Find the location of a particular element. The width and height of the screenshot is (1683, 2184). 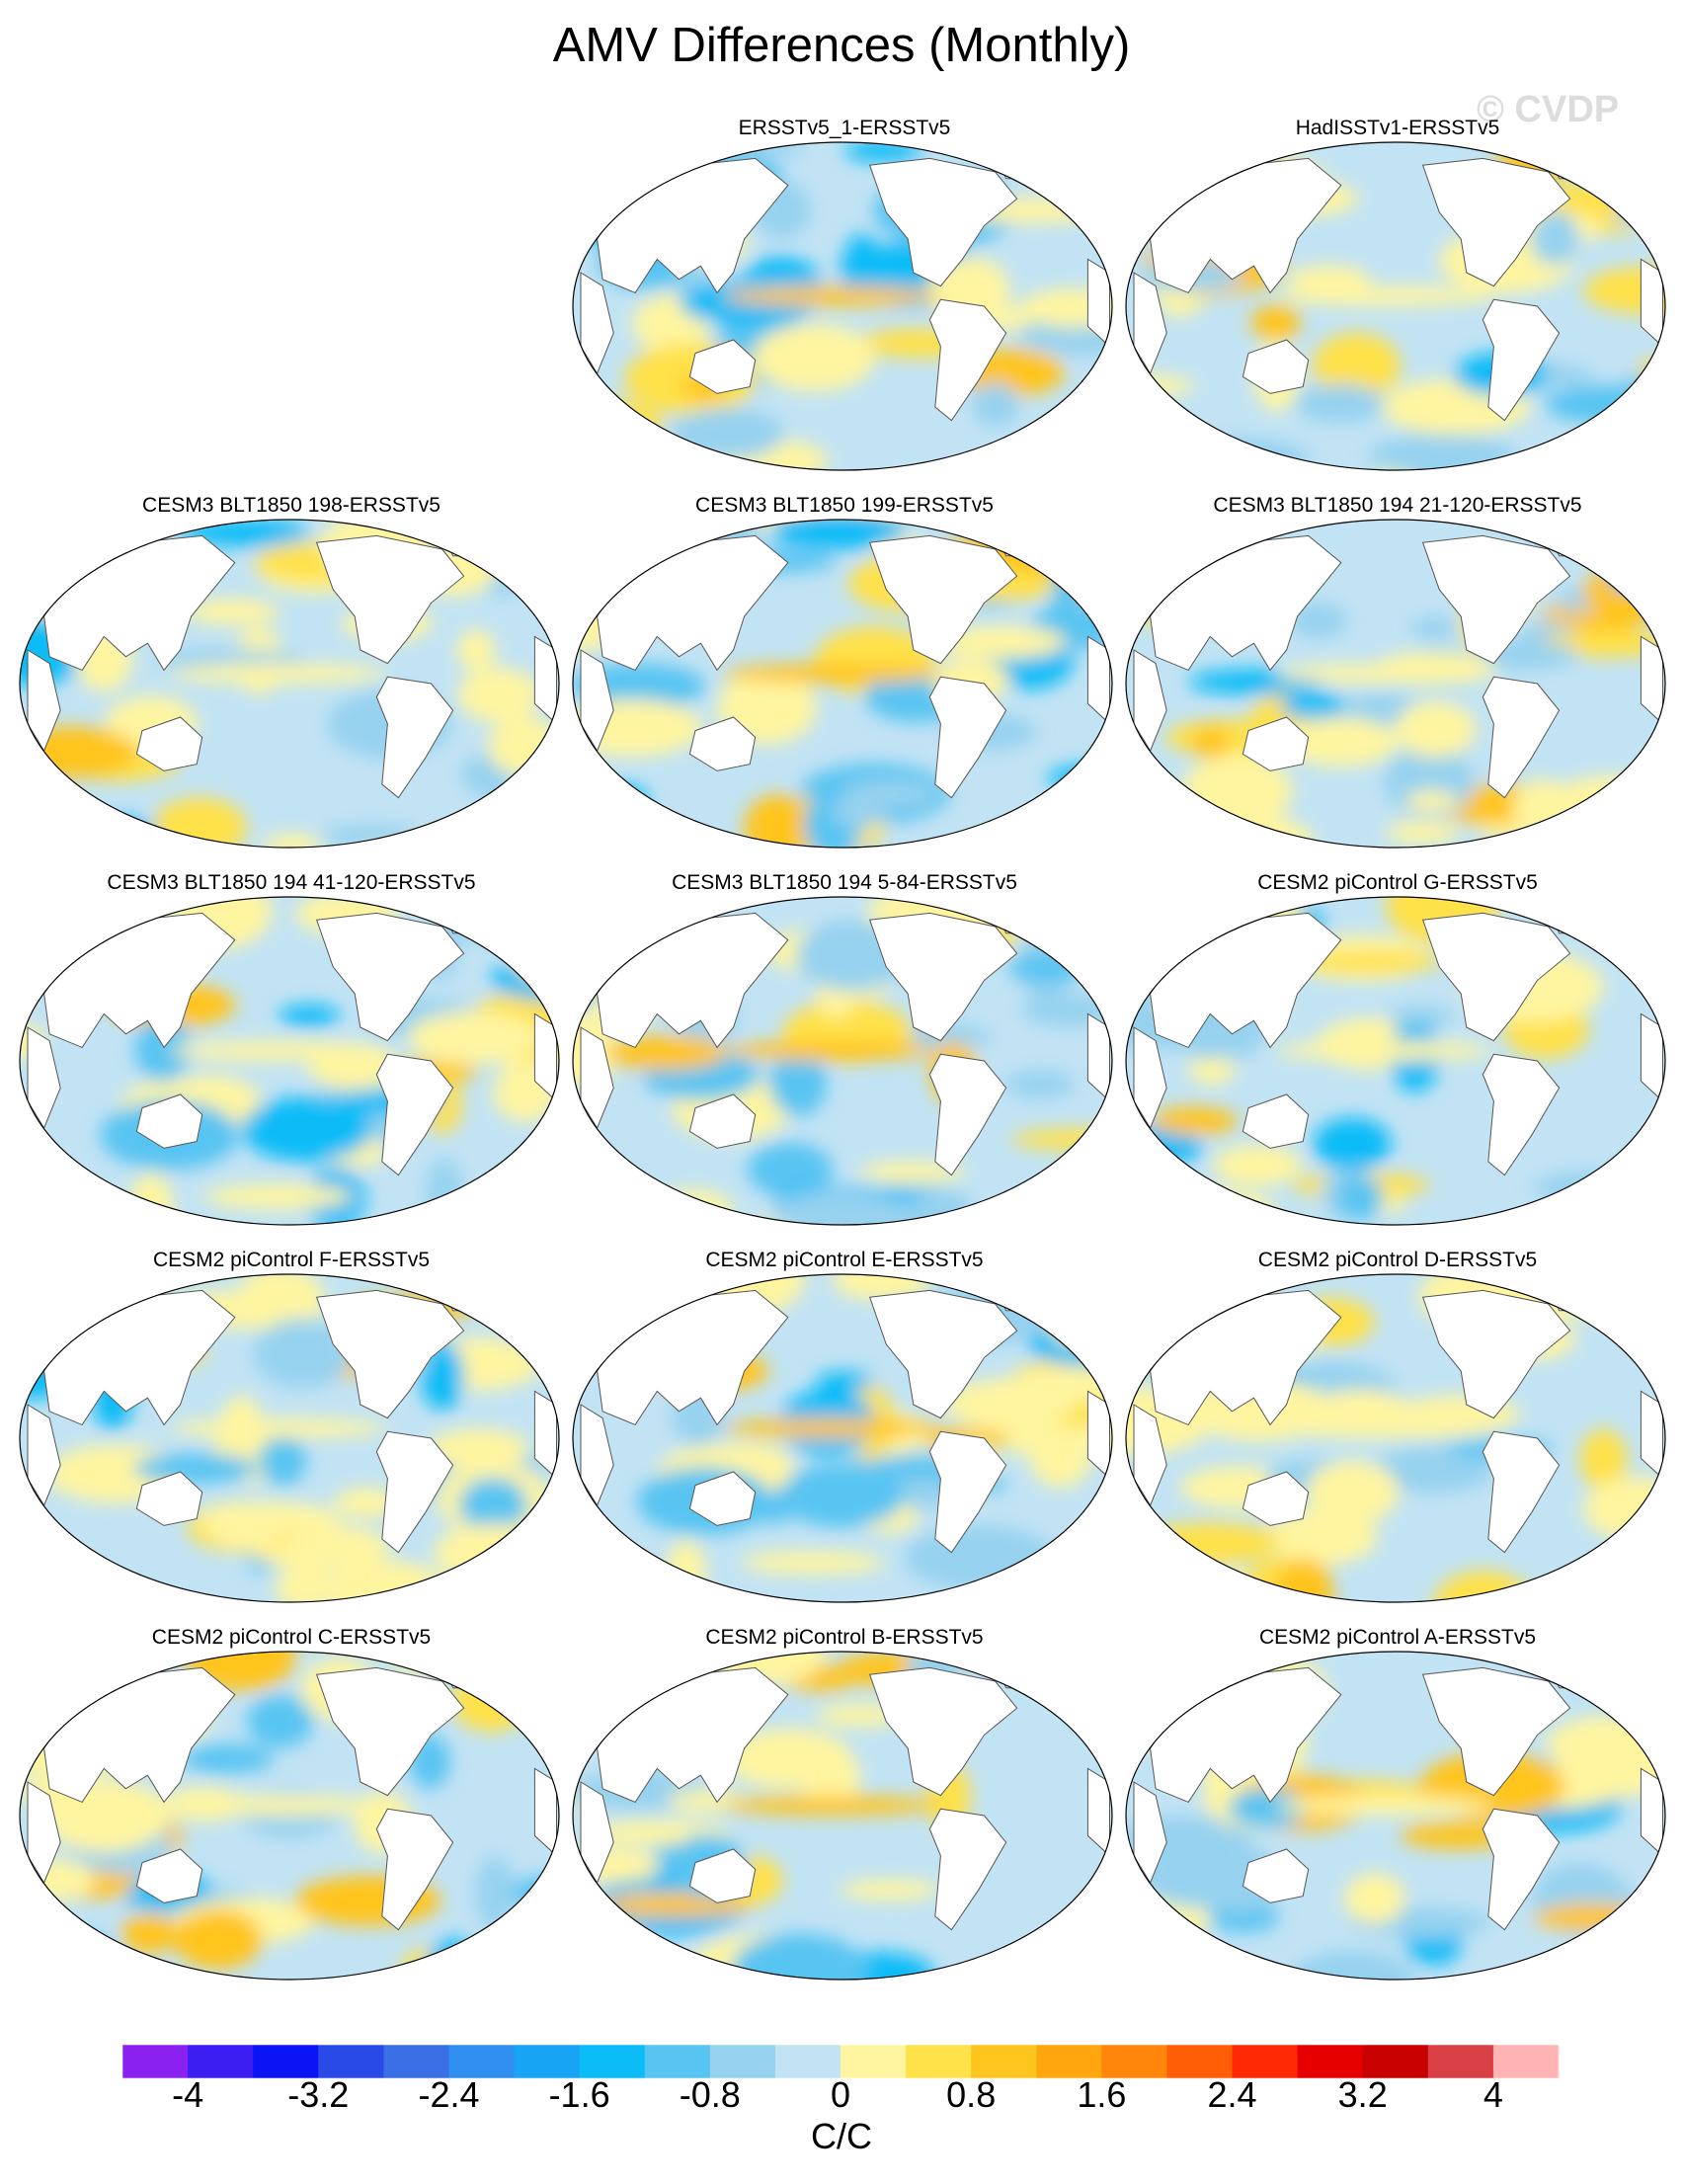

map-panel: CESM2 piControl A-ERSSTv5 is located at coordinates (1397, 1813).